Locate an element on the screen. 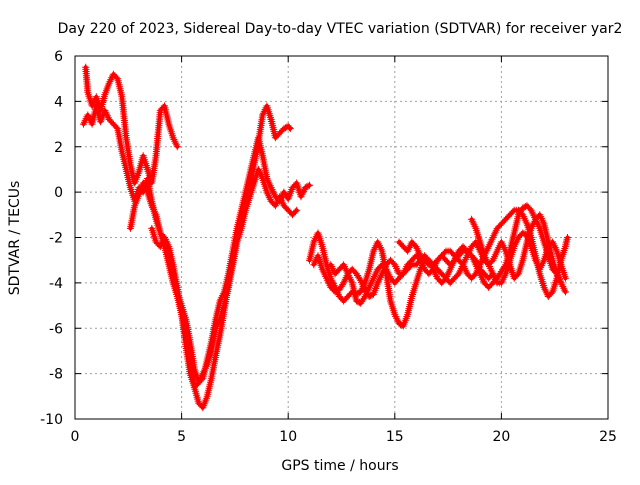 The image size is (640, 485). y-tick-label: -8 is located at coordinates (56, 375).